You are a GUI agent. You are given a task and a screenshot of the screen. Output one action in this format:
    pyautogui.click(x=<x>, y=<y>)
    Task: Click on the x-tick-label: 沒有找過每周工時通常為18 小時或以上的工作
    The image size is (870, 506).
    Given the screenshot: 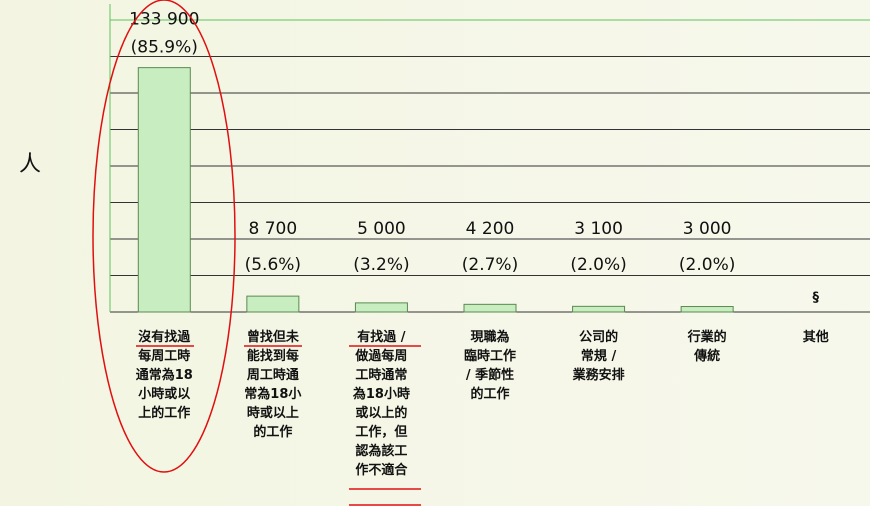 What is the action you would take?
    pyautogui.click(x=164, y=375)
    